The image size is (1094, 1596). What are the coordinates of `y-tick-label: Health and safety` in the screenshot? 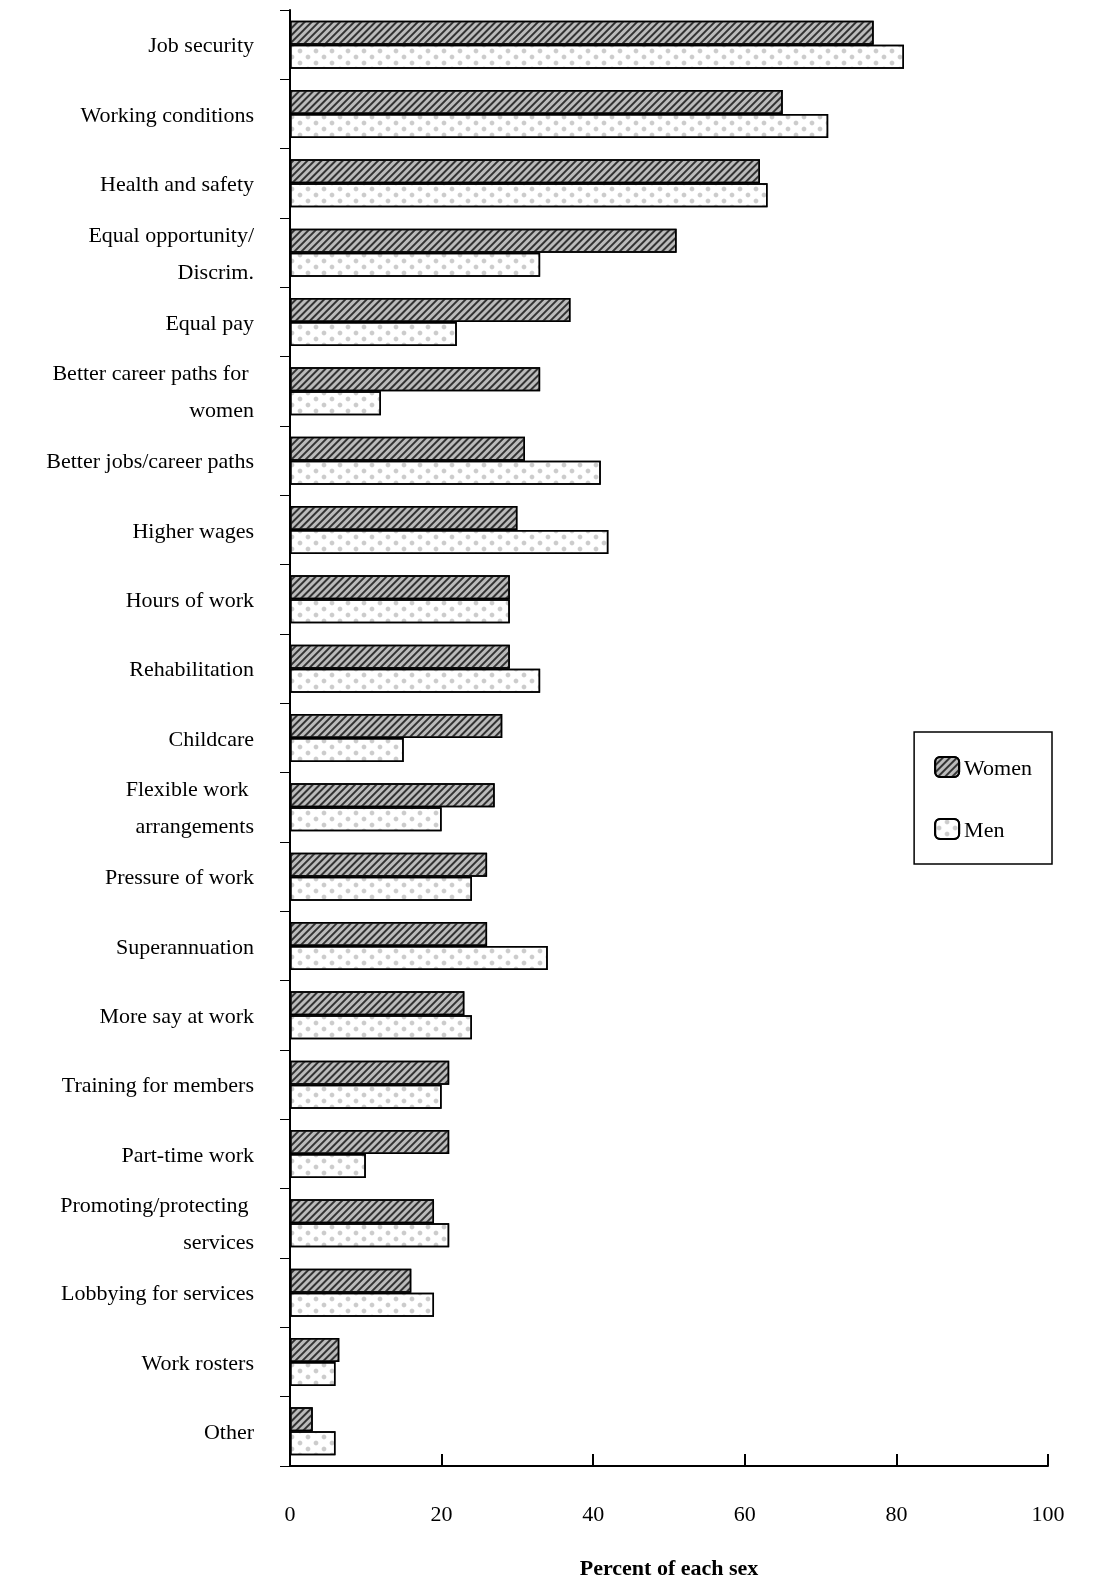 It's located at (177, 183).